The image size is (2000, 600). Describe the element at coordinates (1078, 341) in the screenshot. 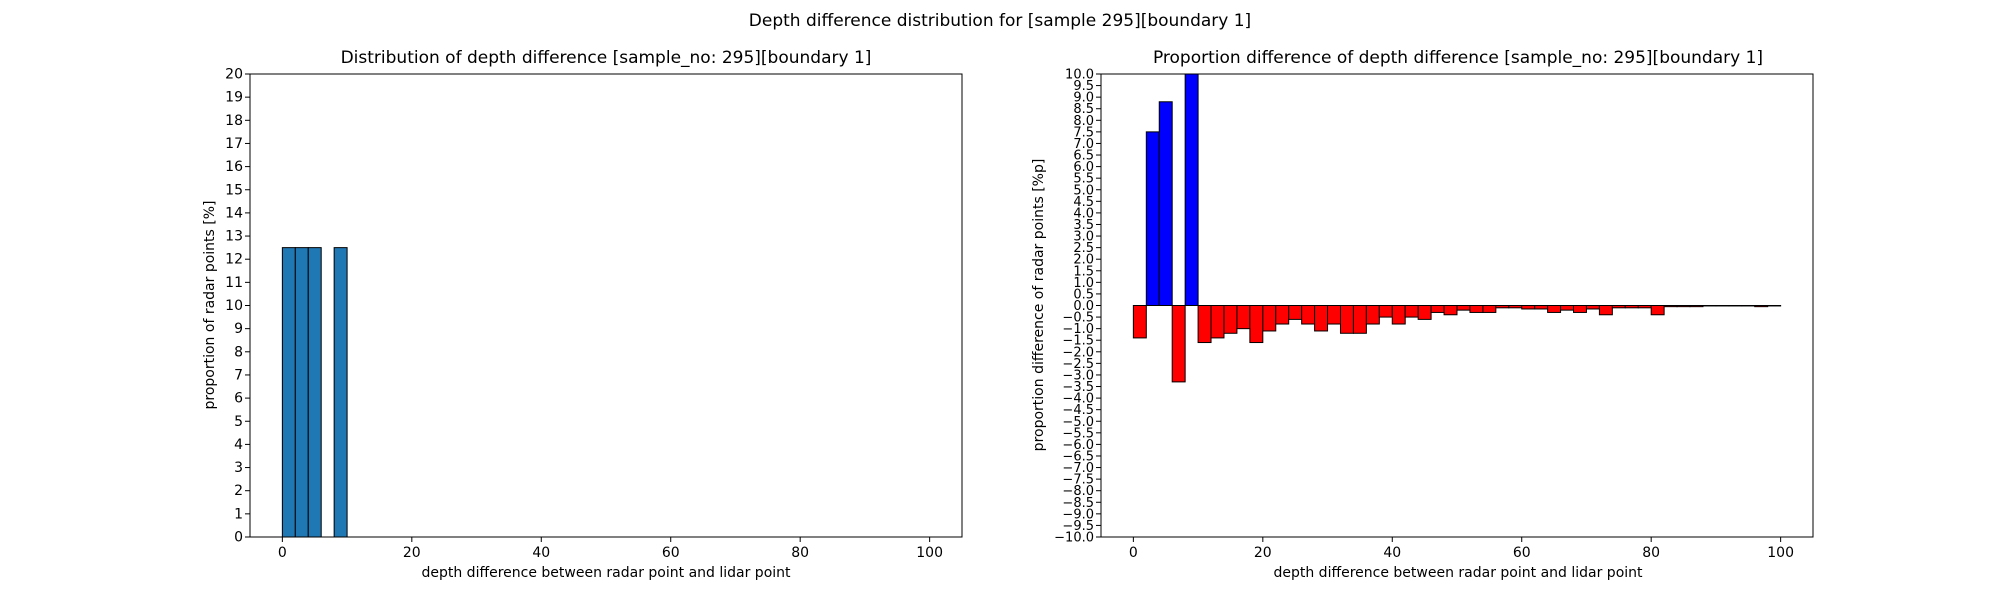

I see `right-y-tick-label: −1.5` at that location.